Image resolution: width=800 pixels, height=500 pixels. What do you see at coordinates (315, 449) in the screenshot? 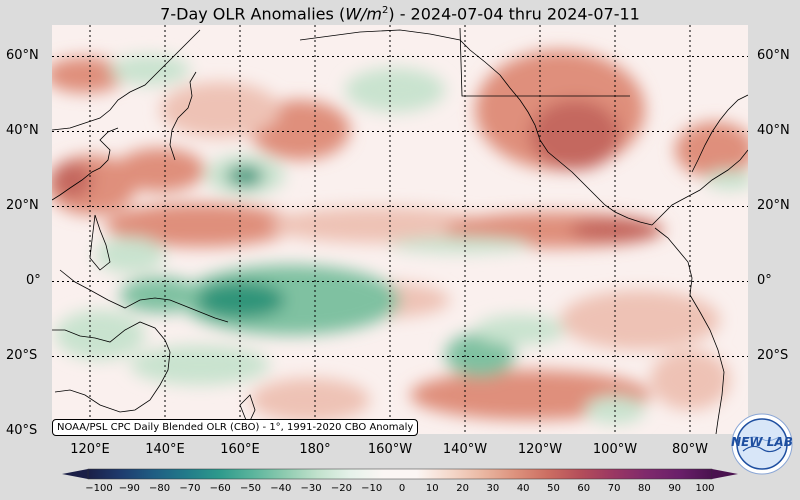
I see `lon-label: 180°` at bounding box center [315, 449].